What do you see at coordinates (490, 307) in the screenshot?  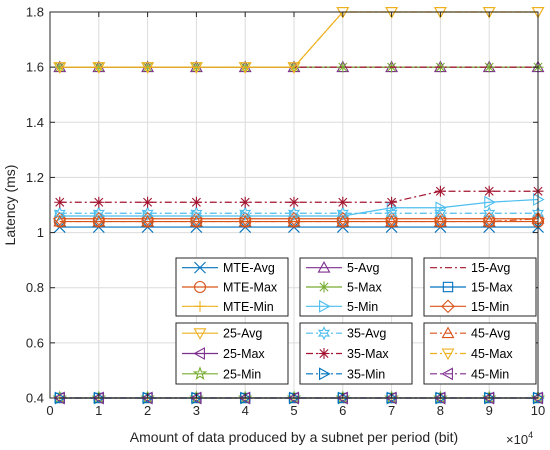 I see `legend-label-15-min: 15-Min` at bounding box center [490, 307].